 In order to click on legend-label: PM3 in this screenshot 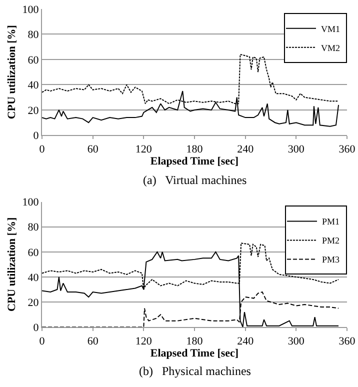, I will do `click(331, 259)`.